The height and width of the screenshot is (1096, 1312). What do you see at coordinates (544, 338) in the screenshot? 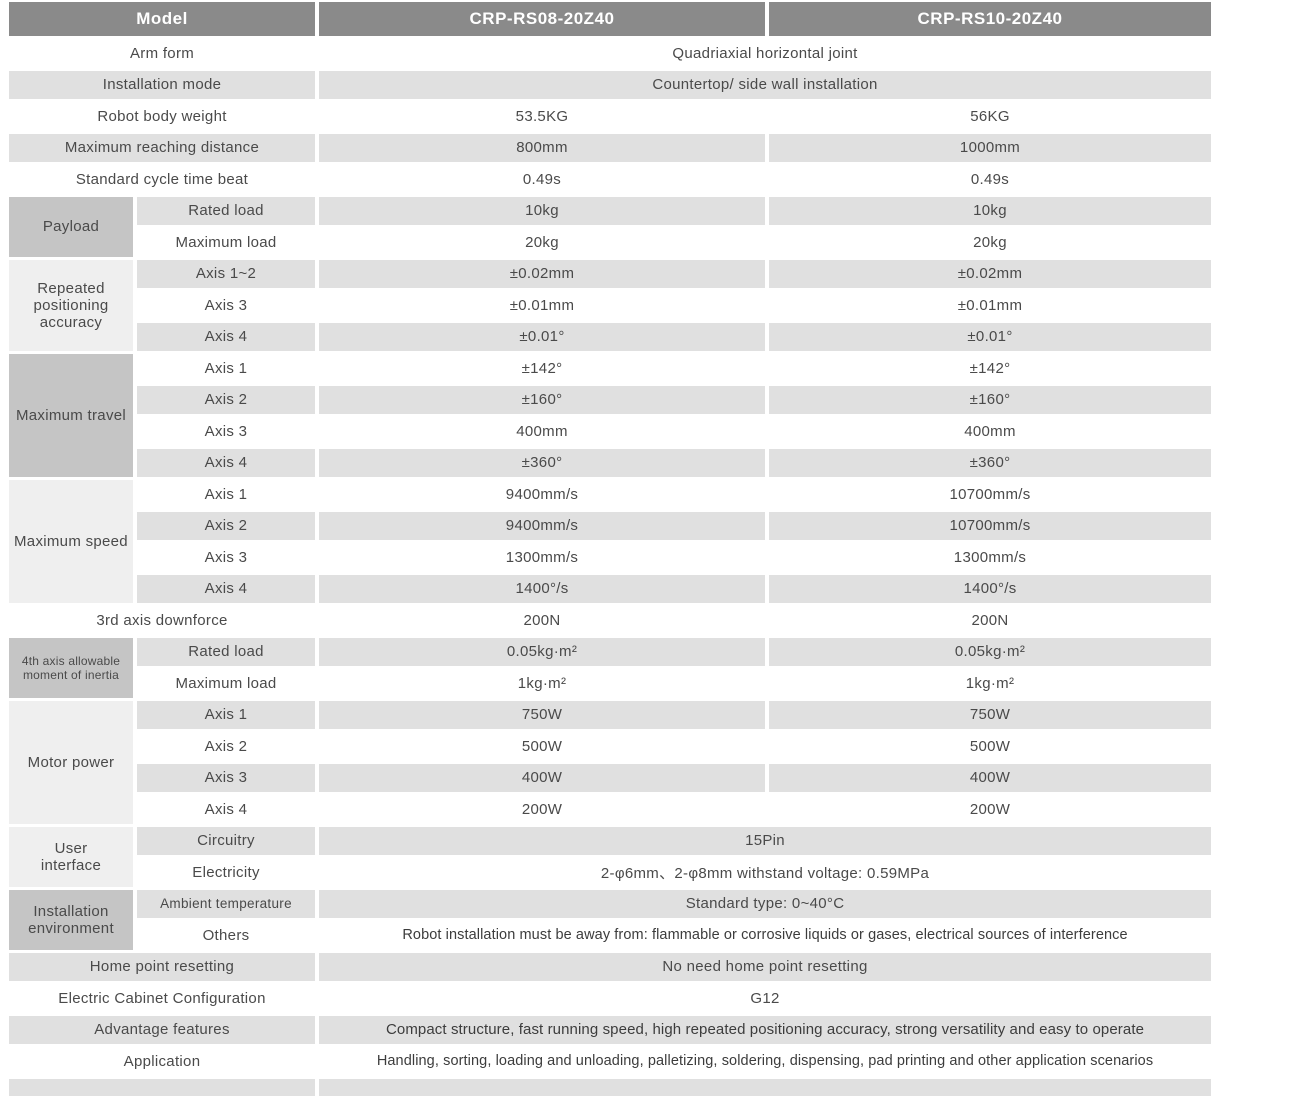
I see `accuracy-axis4-rs08: ±0.01°` at bounding box center [544, 338].